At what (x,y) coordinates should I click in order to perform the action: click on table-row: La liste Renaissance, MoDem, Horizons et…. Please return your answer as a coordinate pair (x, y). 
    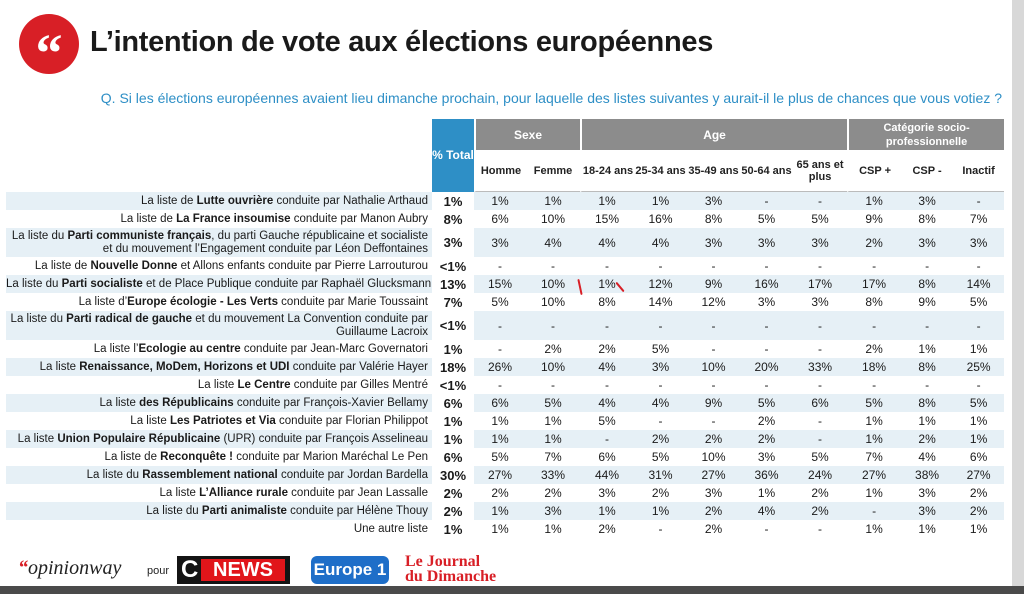
    Looking at the image, I should click on (505, 367).